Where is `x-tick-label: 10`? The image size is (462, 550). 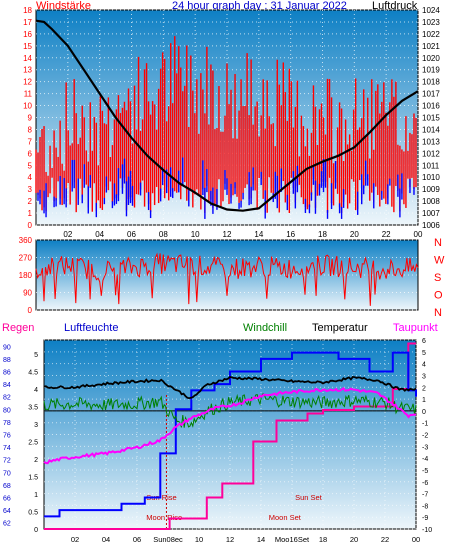
x-tick-label: 10 is located at coordinates (199, 539).